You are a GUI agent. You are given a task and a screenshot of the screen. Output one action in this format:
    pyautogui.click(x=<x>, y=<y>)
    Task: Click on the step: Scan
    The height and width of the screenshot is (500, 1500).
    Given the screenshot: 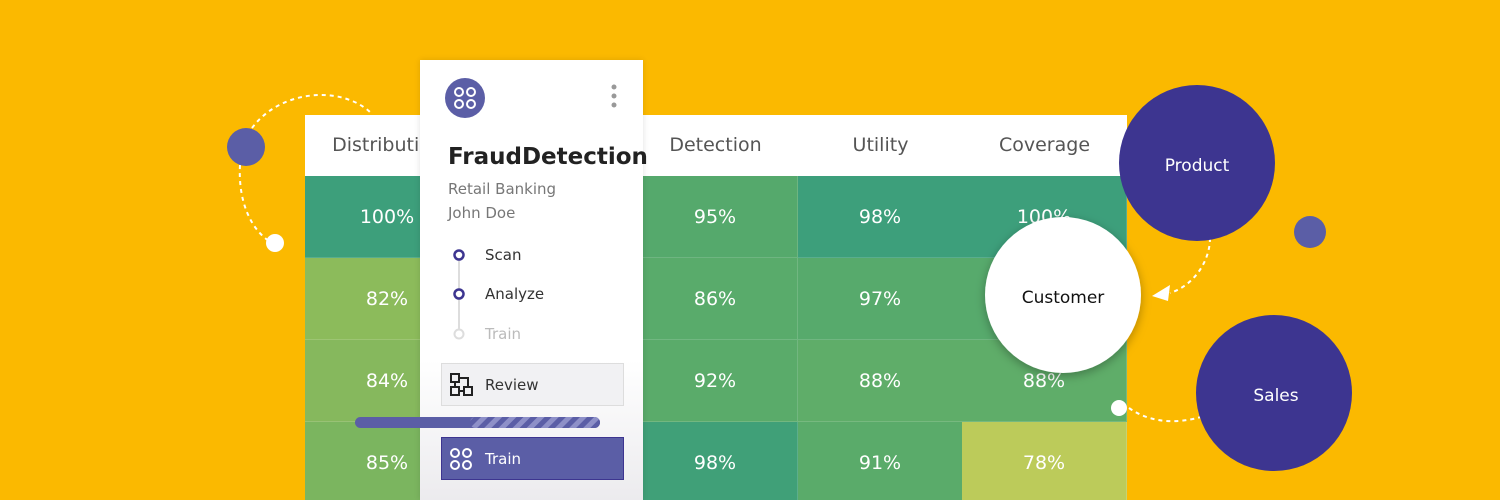 What is the action you would take?
    pyautogui.click(x=503, y=255)
    